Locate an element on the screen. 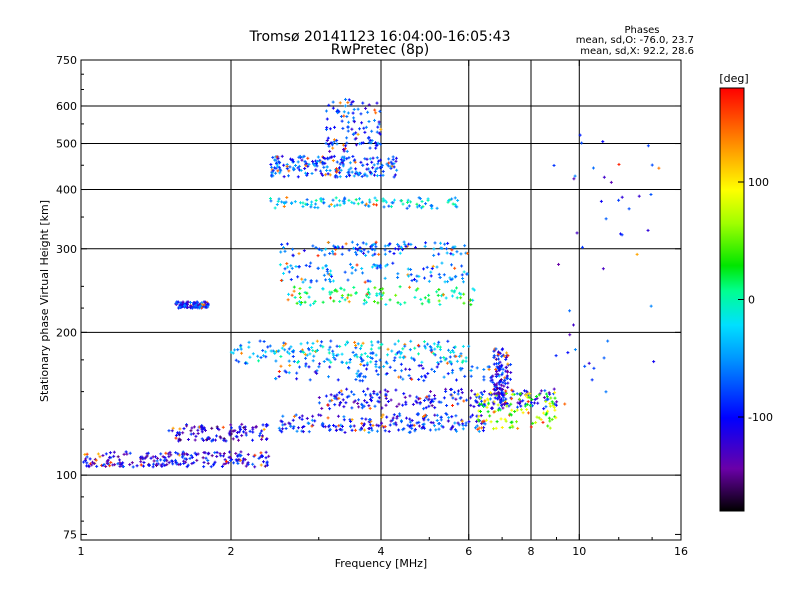 The height and width of the screenshot is (604, 800). x-axis-label: Frequency [MHz] is located at coordinates (381, 563).